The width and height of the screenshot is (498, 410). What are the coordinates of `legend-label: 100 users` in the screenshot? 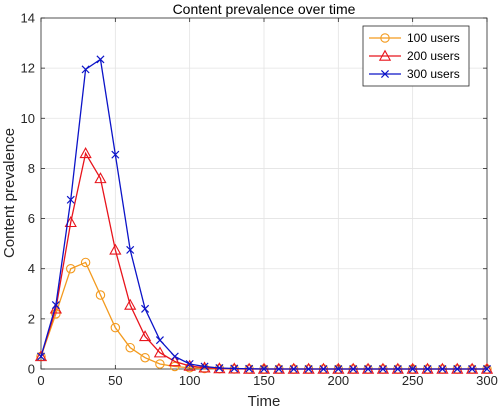 It's located at (433, 38).